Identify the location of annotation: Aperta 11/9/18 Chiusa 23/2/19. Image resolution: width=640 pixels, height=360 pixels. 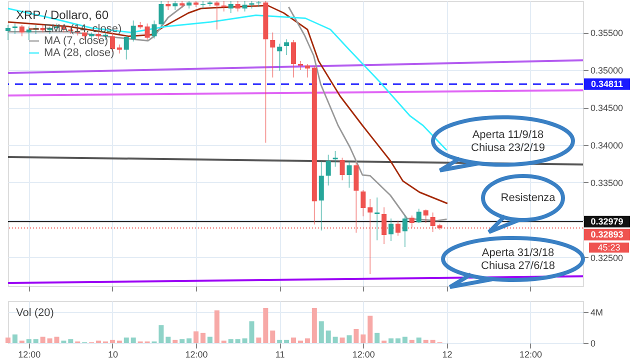
(508, 141).